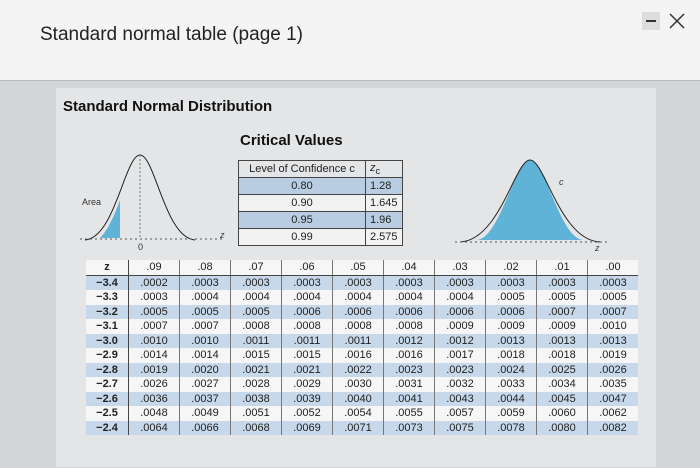  Describe the element at coordinates (107, 326) in the screenshot. I see `row-header: −3.1` at that location.